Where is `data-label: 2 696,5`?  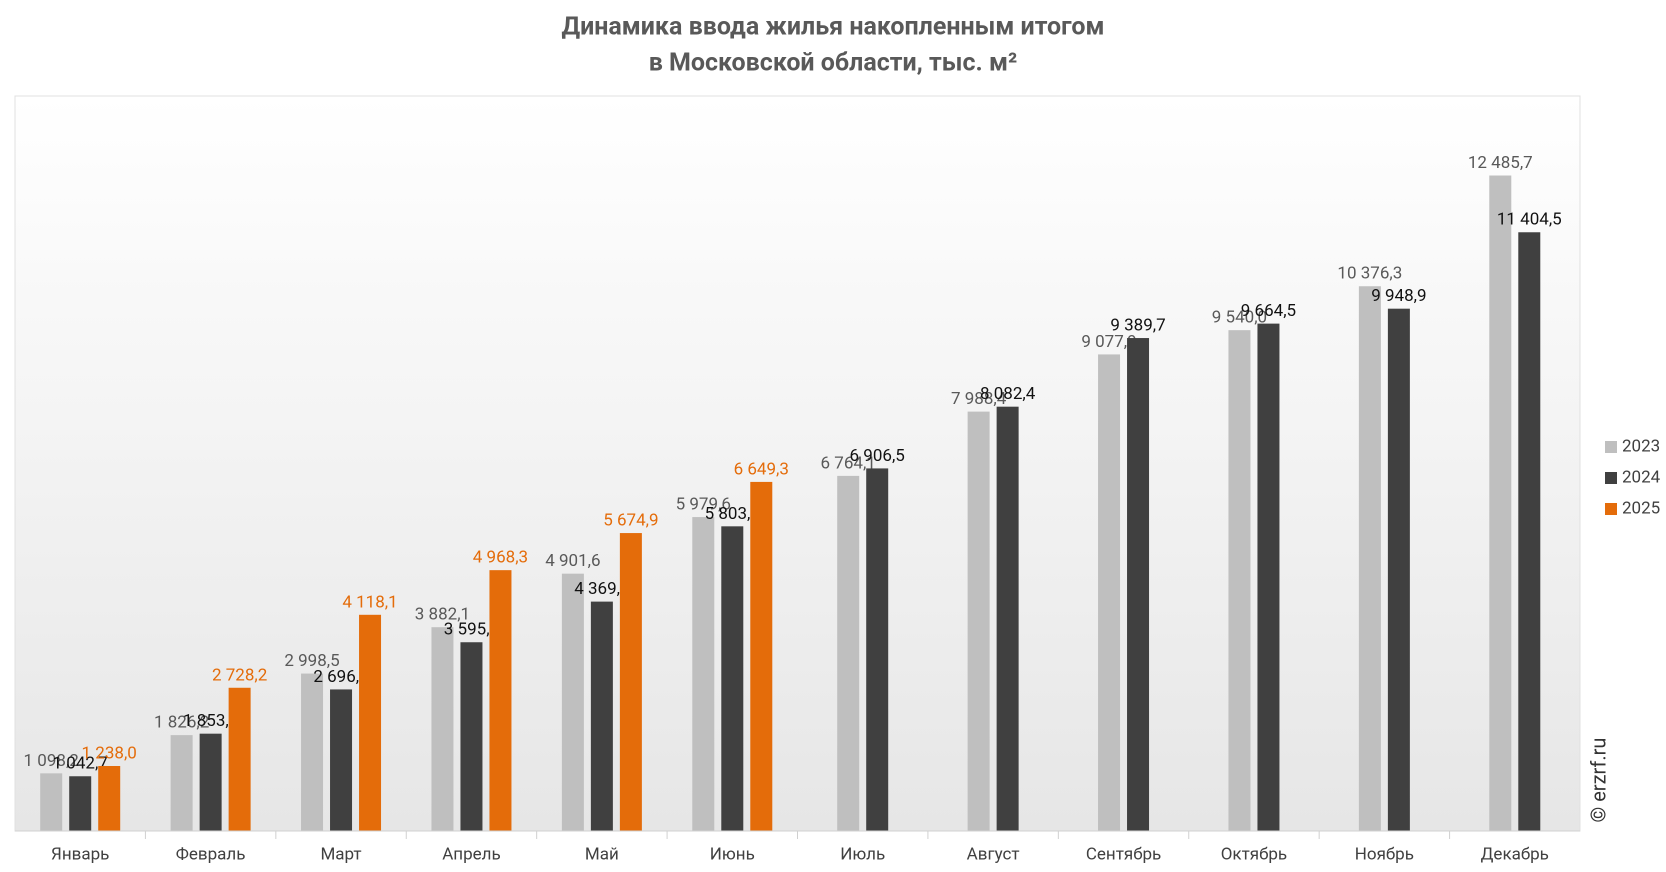
data-label: 2 696,5 is located at coordinates (340, 677).